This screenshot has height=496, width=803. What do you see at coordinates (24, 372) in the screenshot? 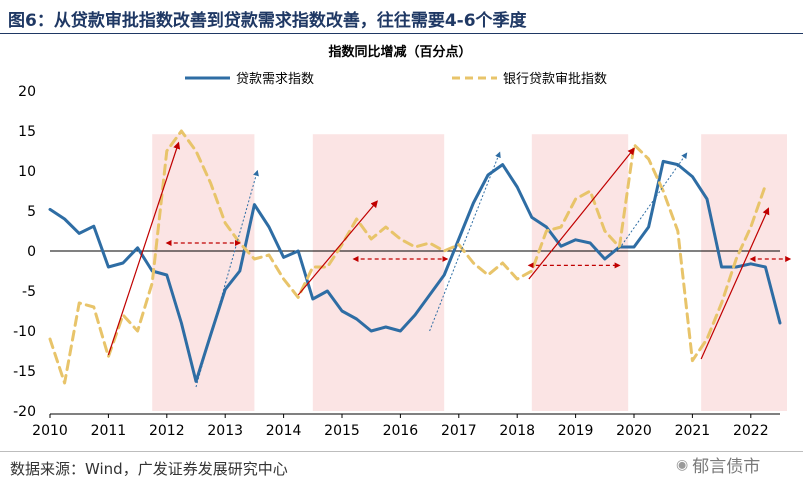
I see `y-tick-label: -15` at bounding box center [24, 372].